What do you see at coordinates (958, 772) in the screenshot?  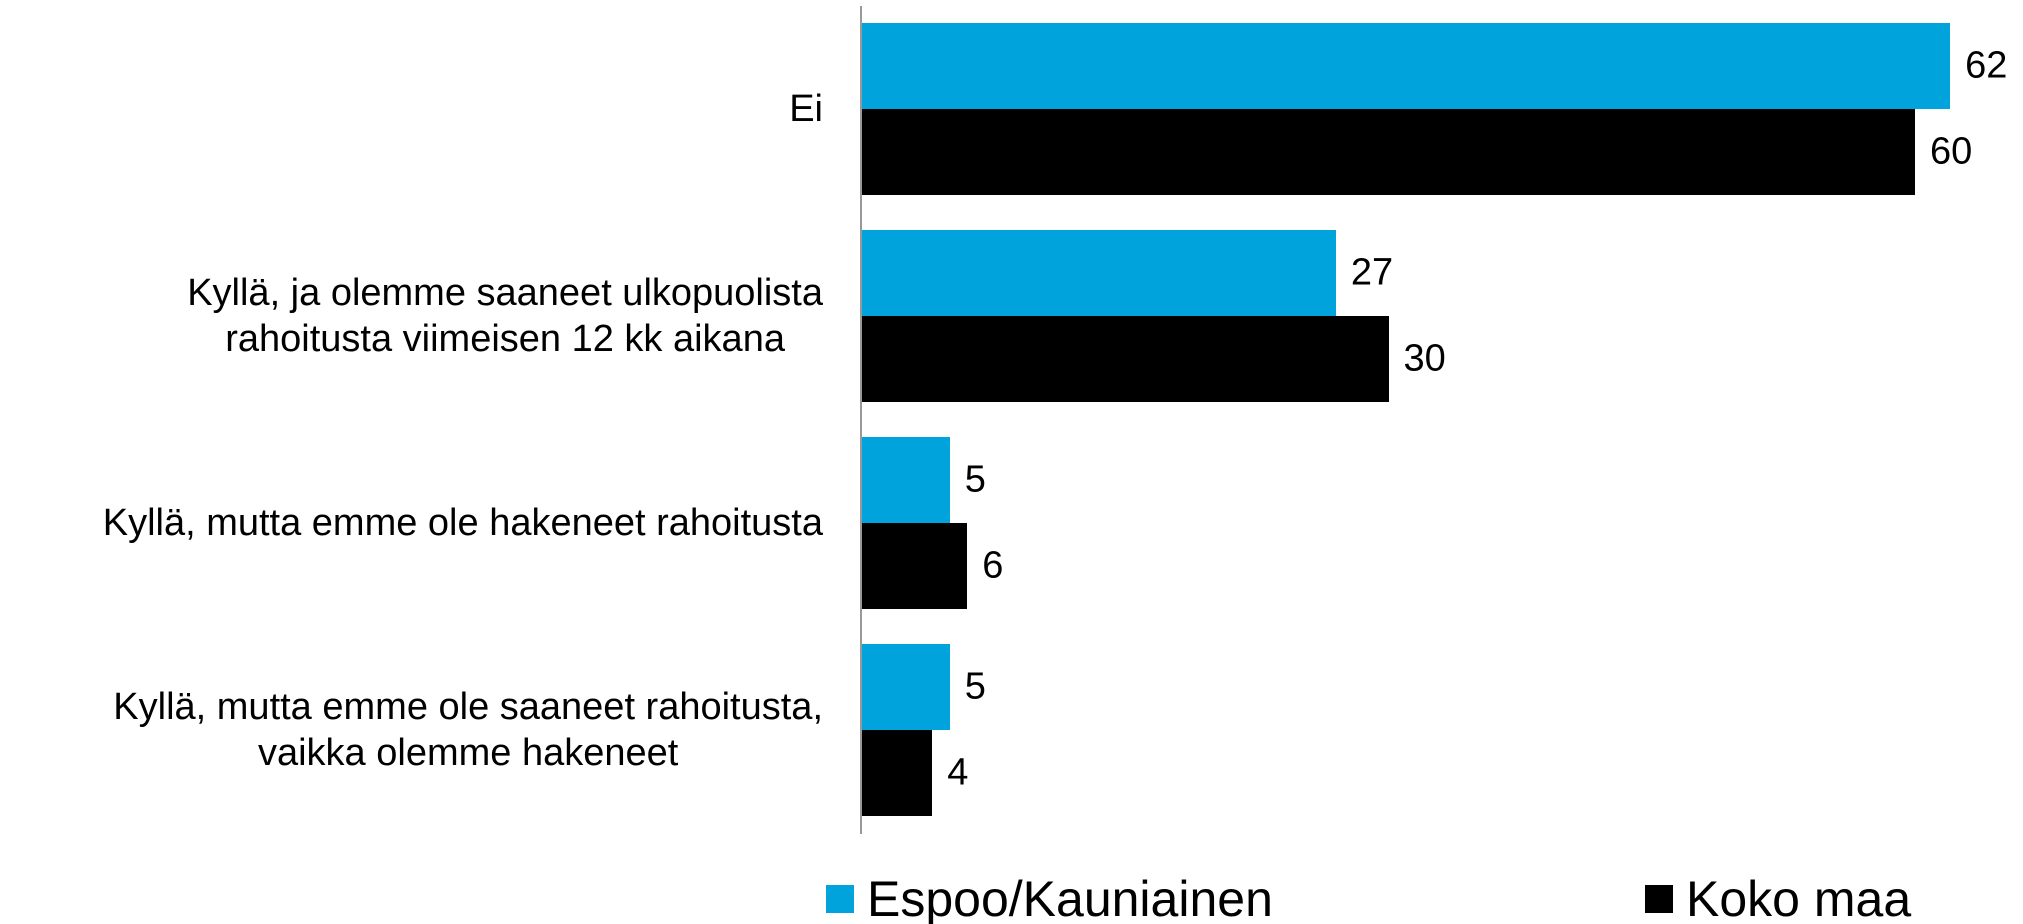 I see `value-label: 4` at bounding box center [958, 772].